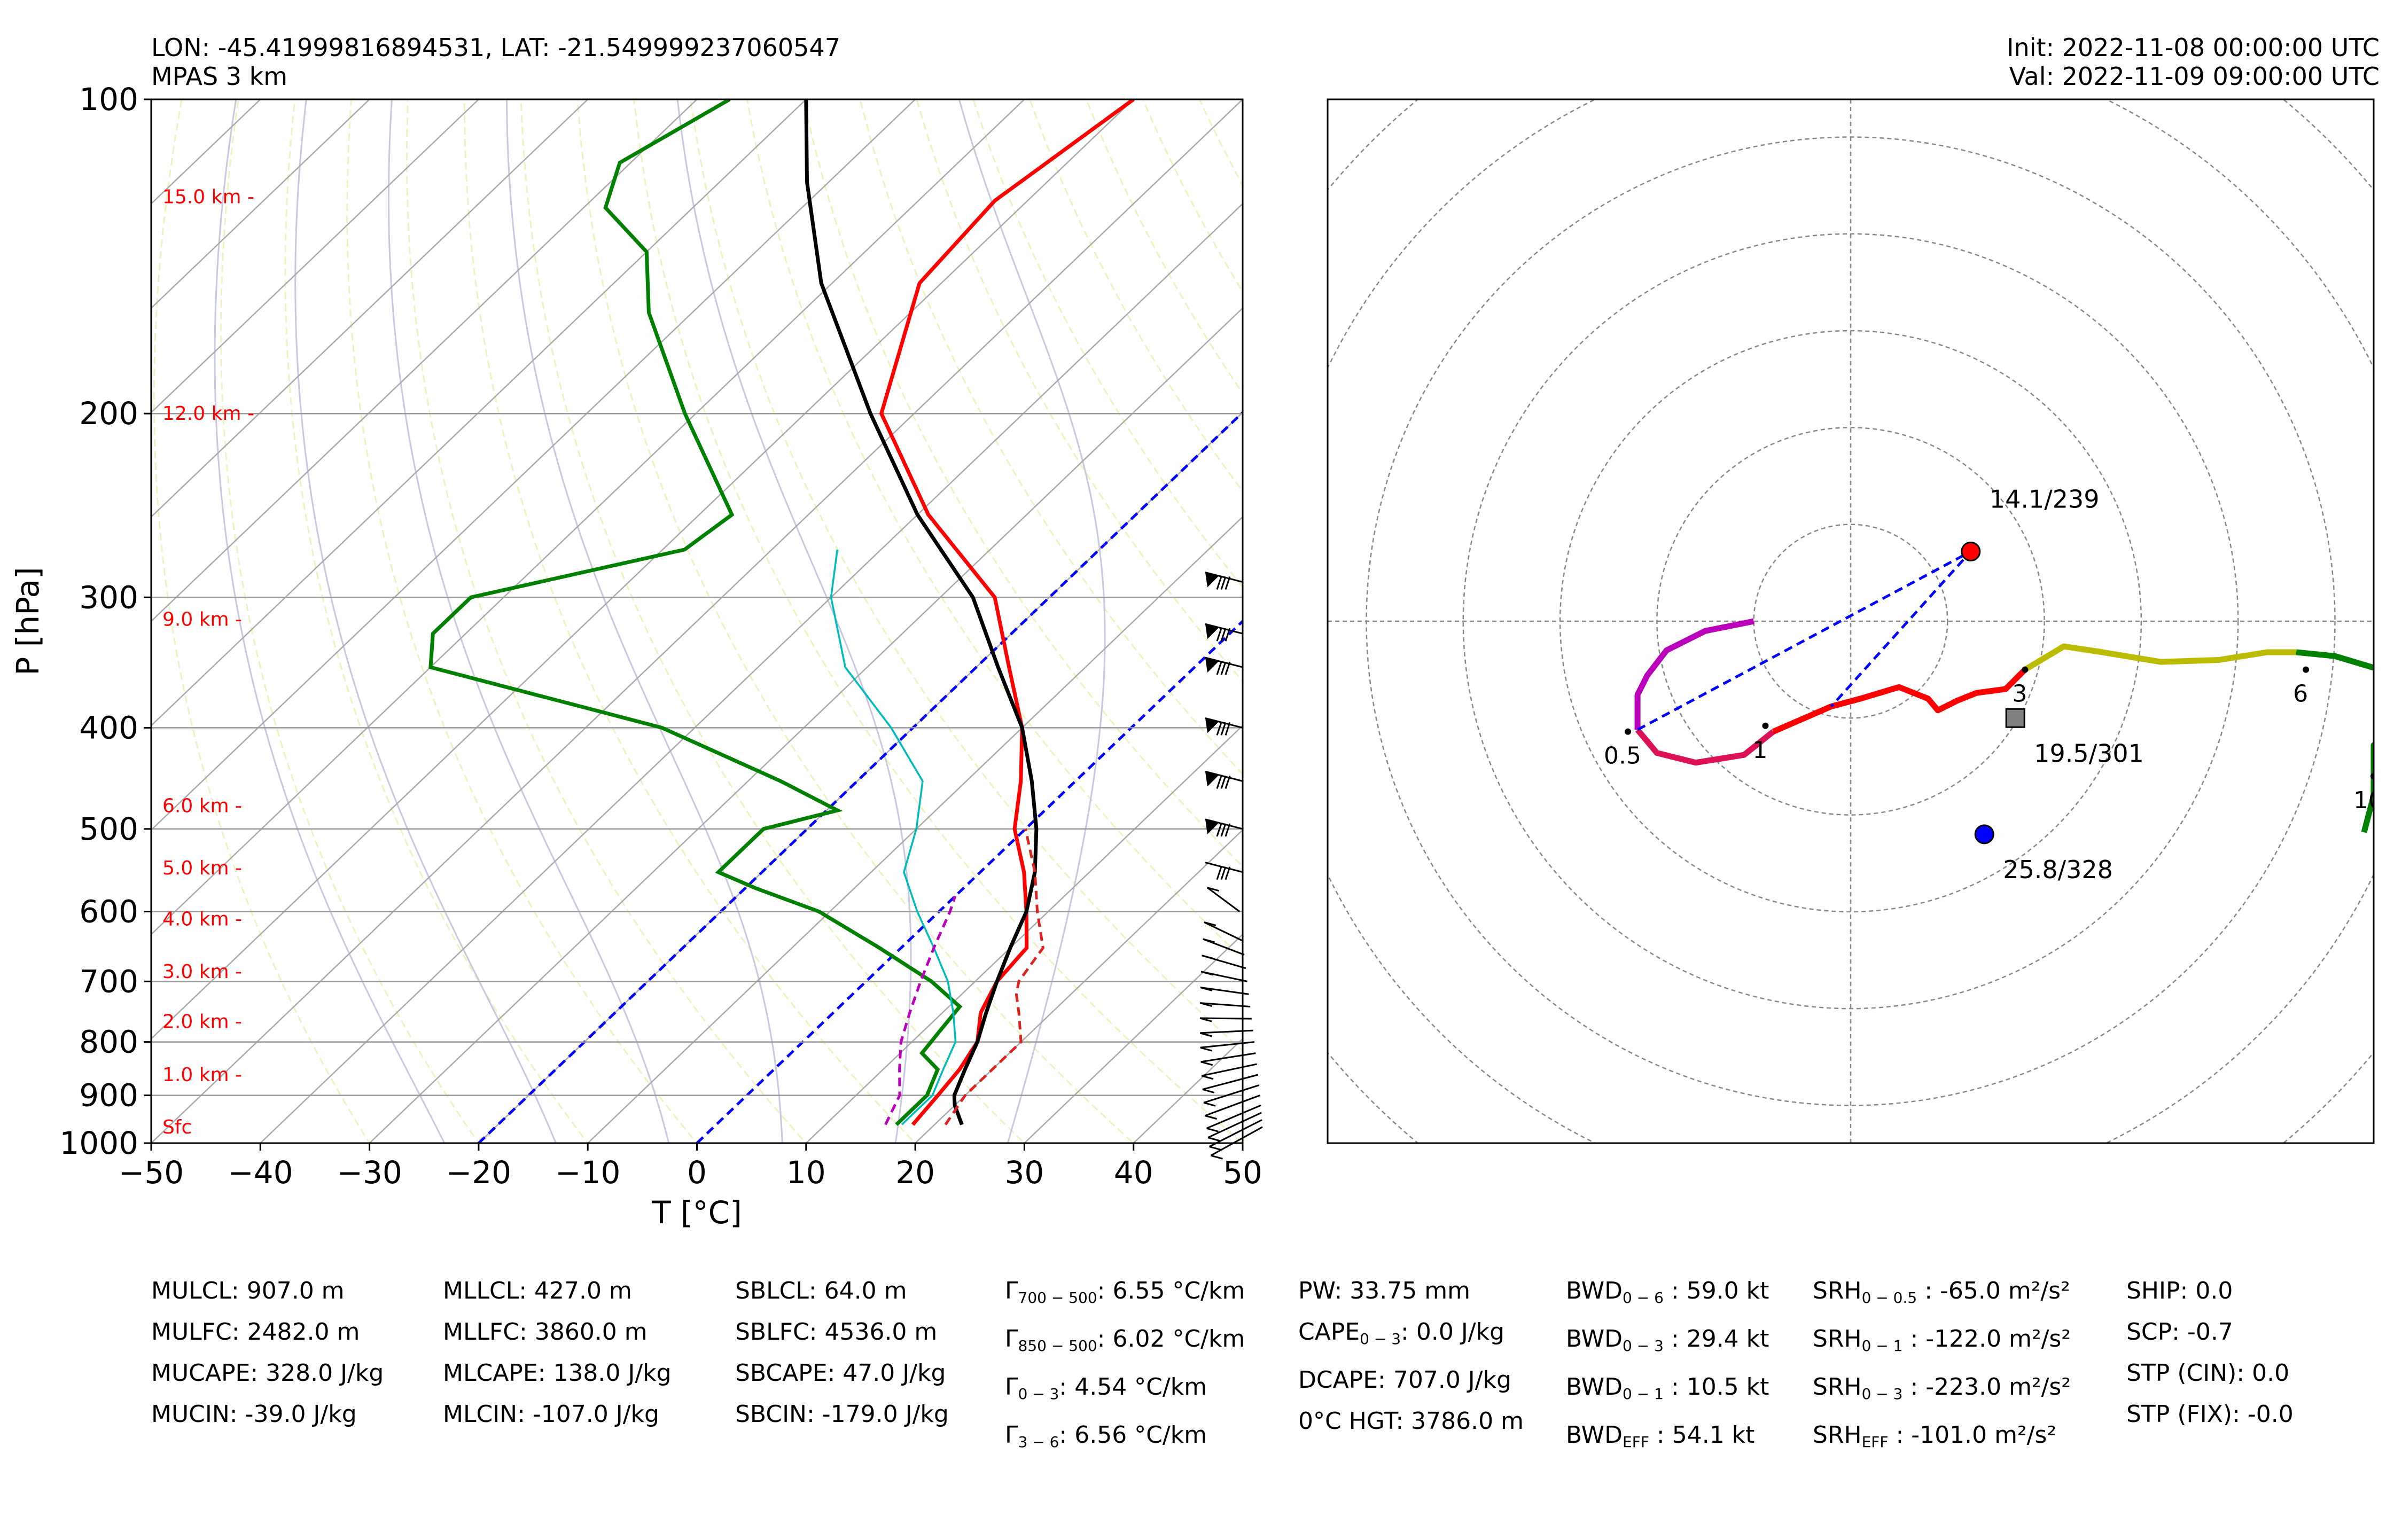 Image resolution: width=2402 pixels, height=1540 pixels. What do you see at coordinates (108, 1095) in the screenshot?
I see `y-tick-label: 900` at bounding box center [108, 1095].